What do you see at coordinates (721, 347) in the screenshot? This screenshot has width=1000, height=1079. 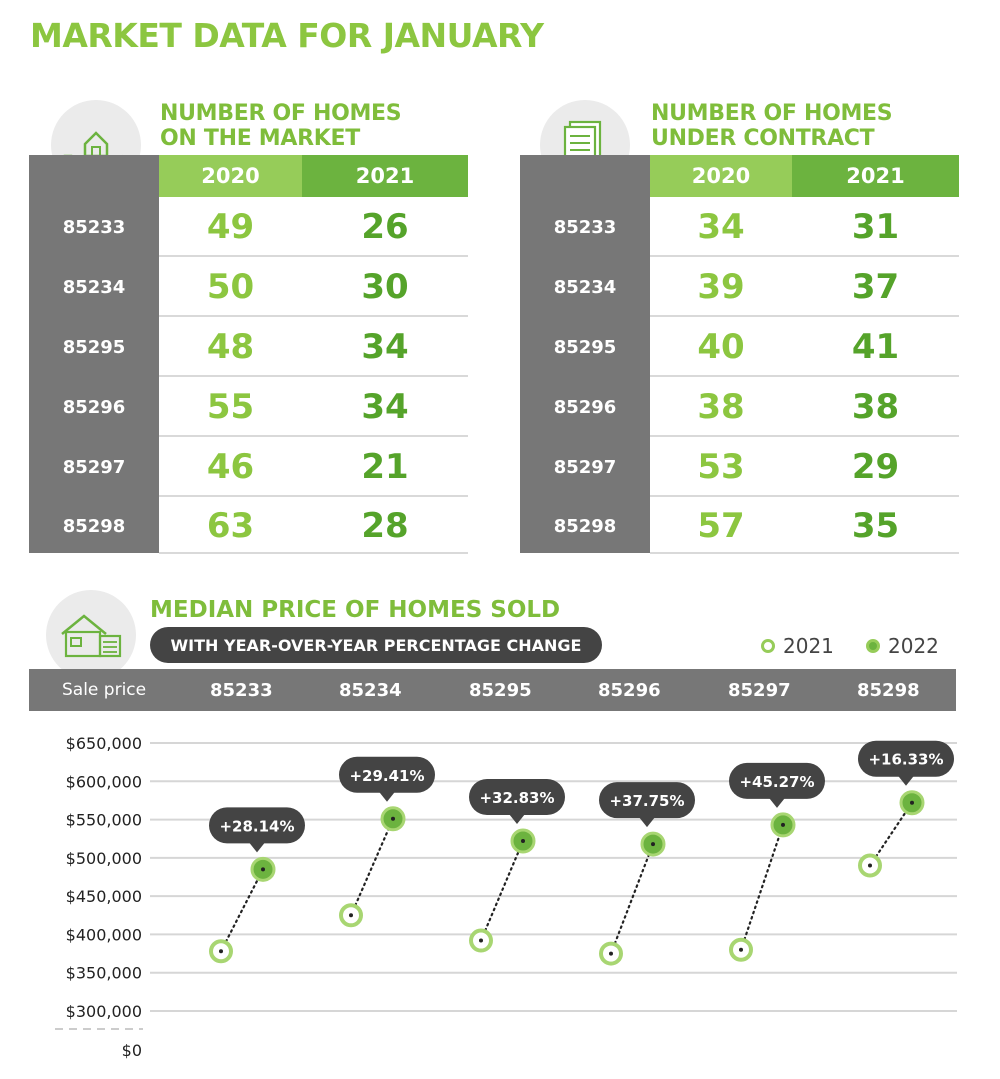 I see `table-cell: 40` at bounding box center [721, 347].